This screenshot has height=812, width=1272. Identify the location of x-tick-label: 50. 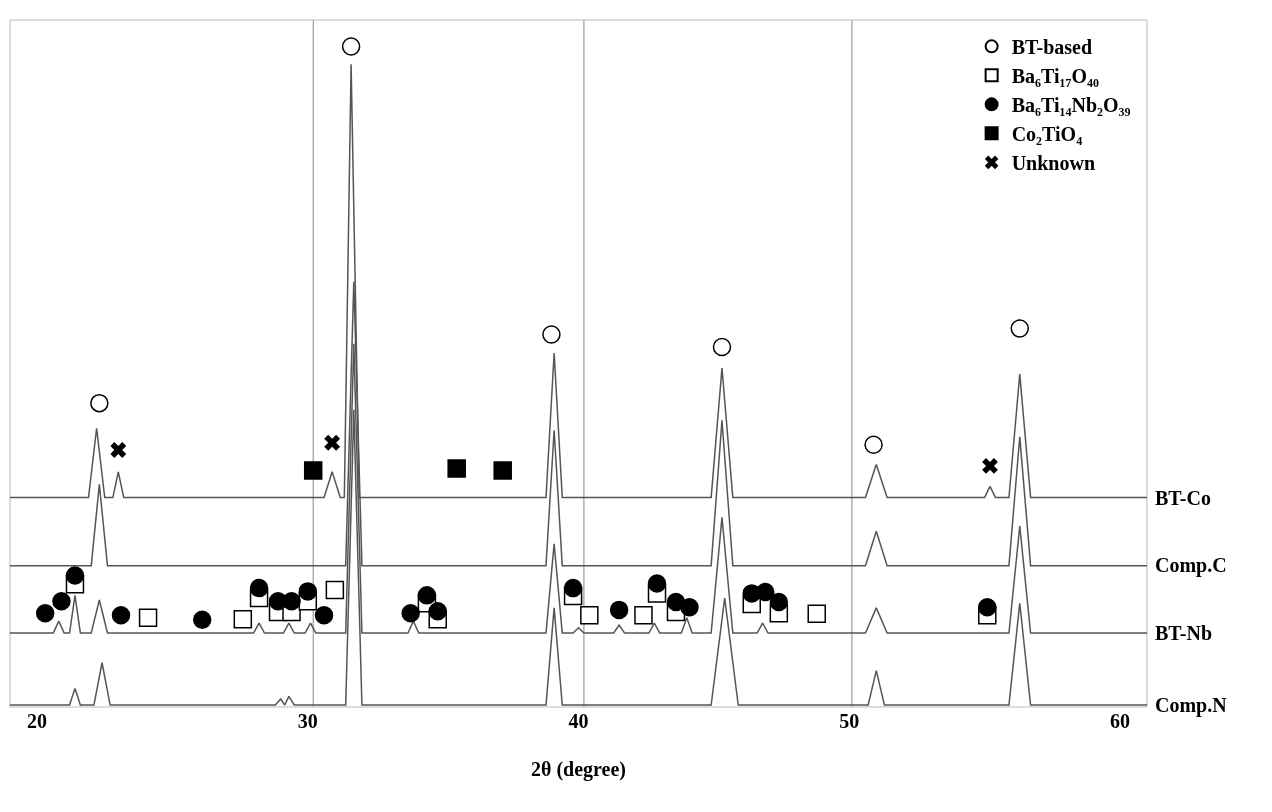
(849, 721).